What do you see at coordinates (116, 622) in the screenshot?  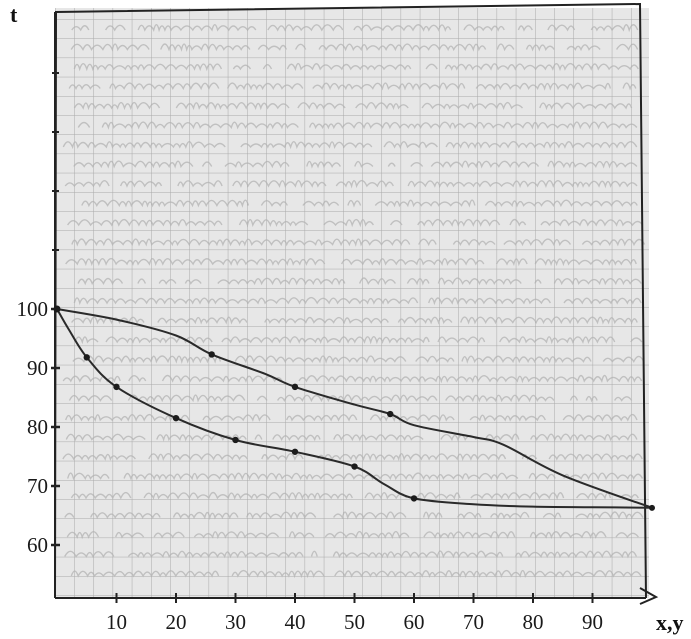 I see `x-tick-label: 10` at bounding box center [116, 622].